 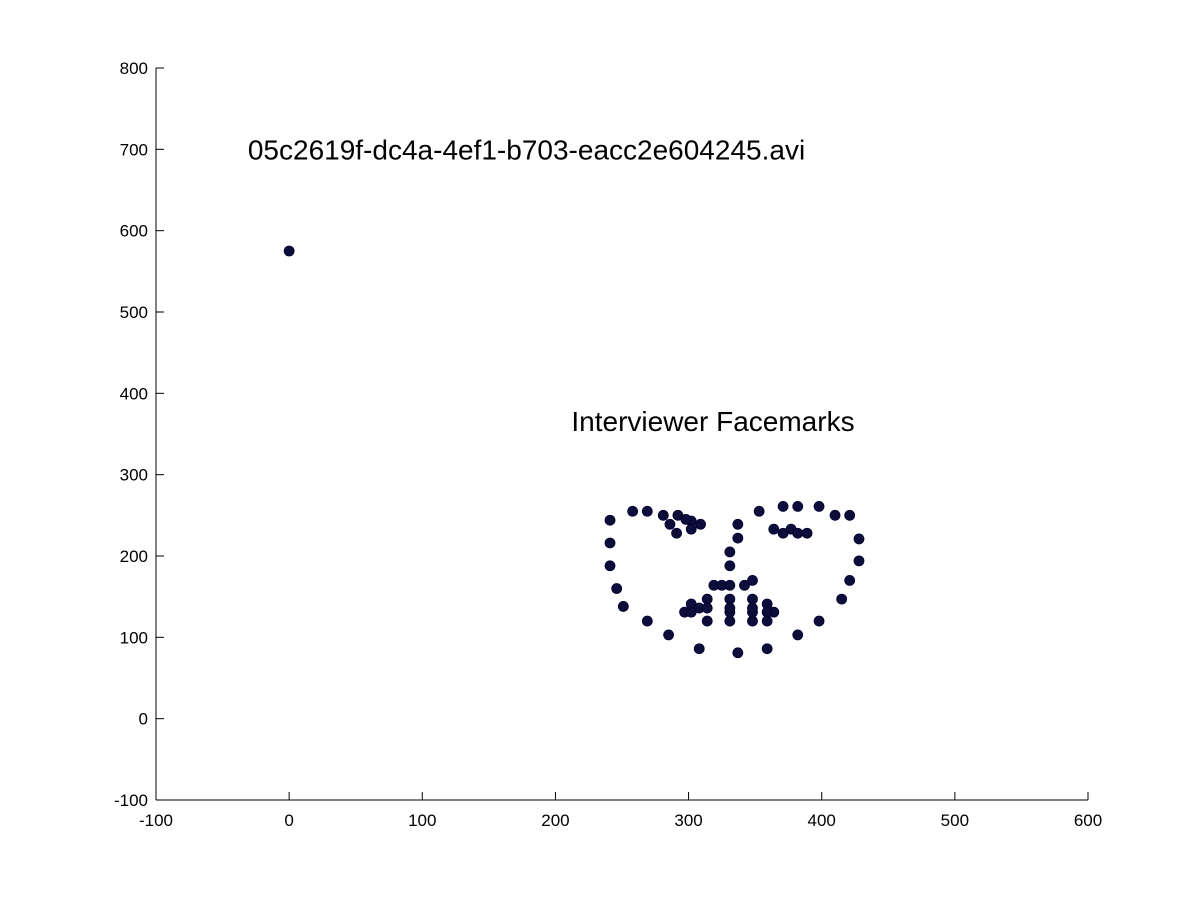 I want to click on x-tick-label: 400, so click(x=822, y=820).